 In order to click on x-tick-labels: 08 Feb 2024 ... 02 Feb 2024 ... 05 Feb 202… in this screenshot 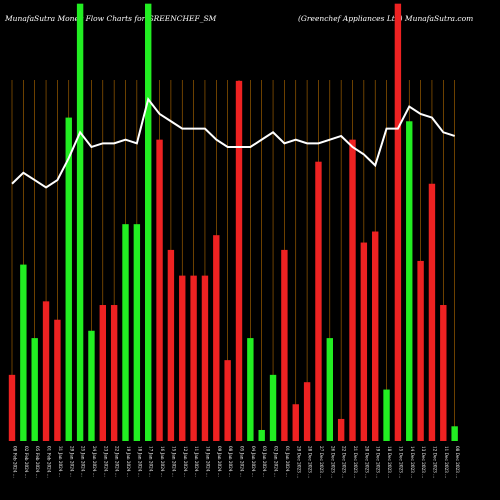, I will do `click(237, 462)`.